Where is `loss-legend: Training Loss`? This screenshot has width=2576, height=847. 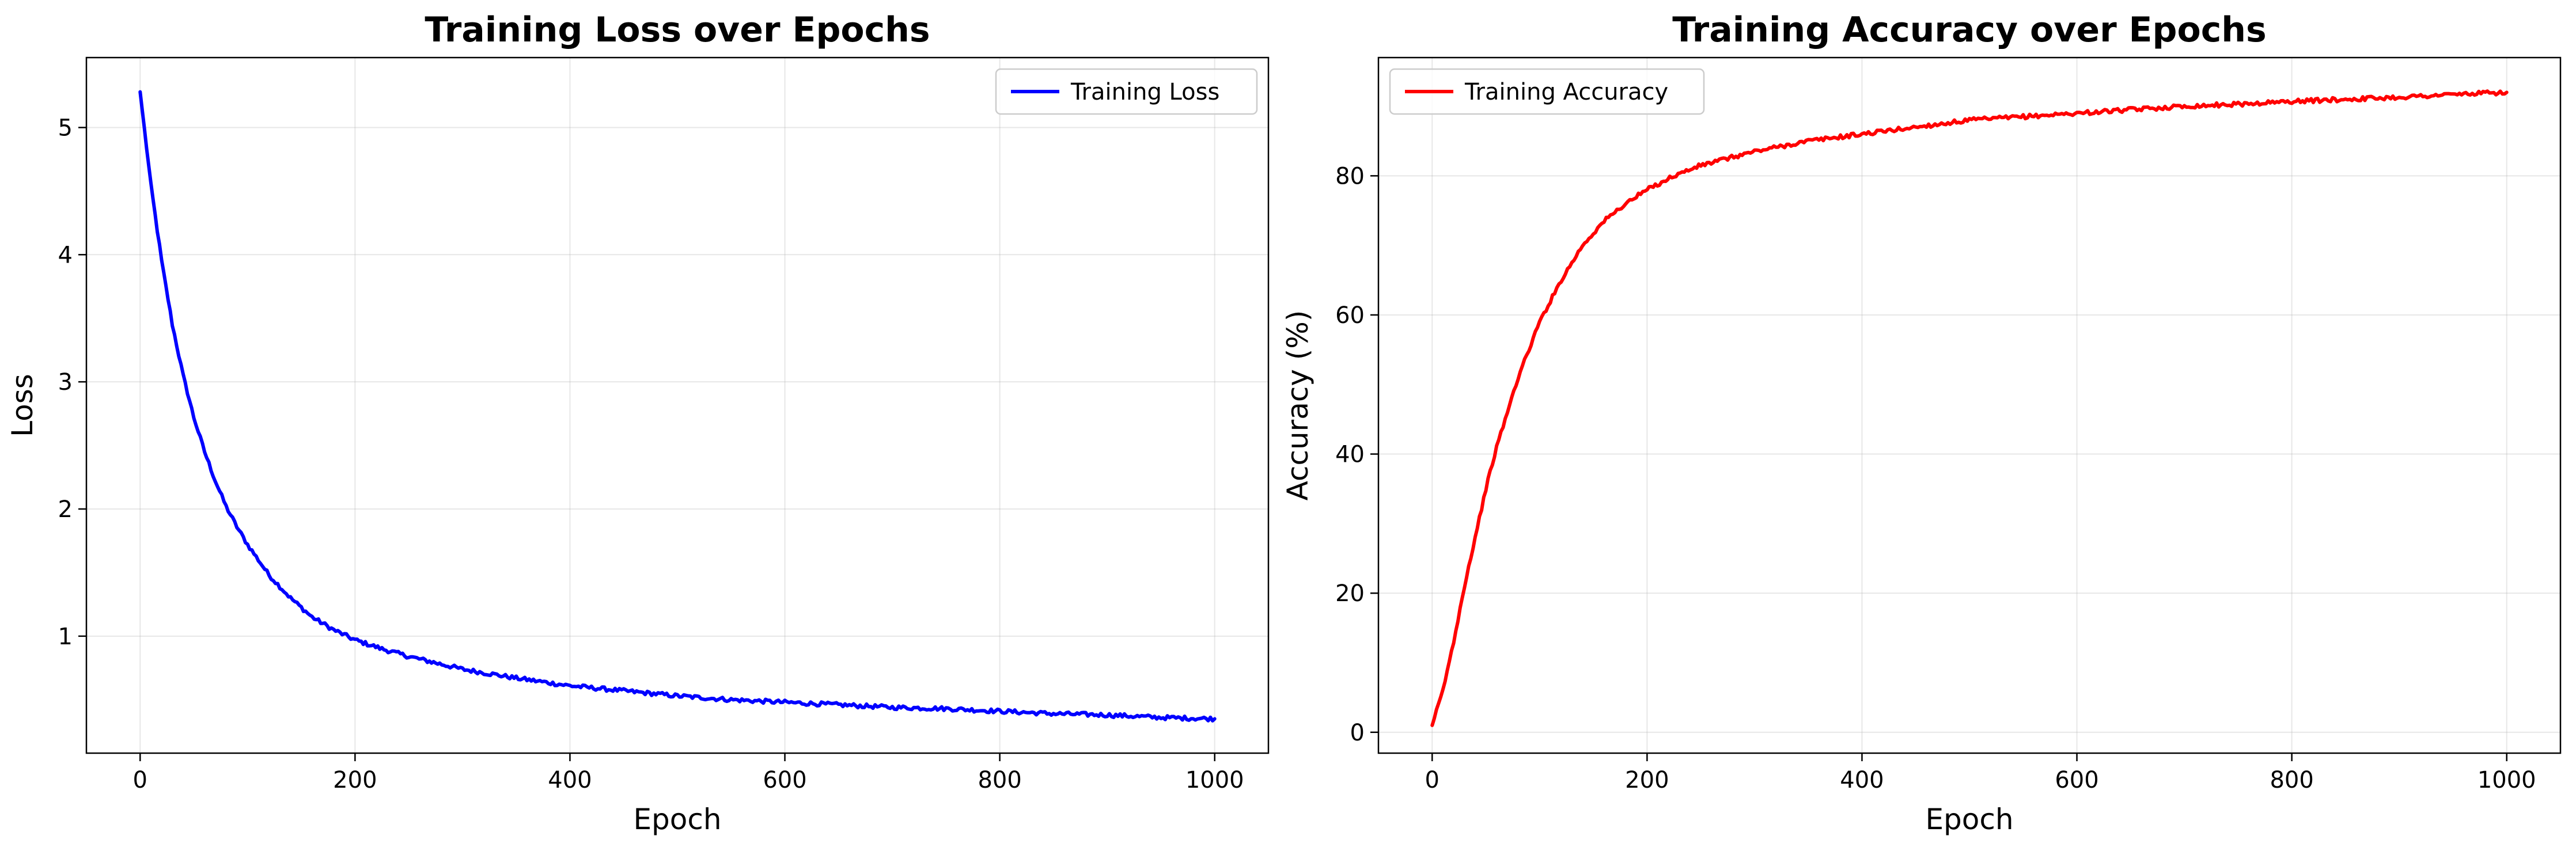
loss-legend: Training Loss is located at coordinates (1126, 91).